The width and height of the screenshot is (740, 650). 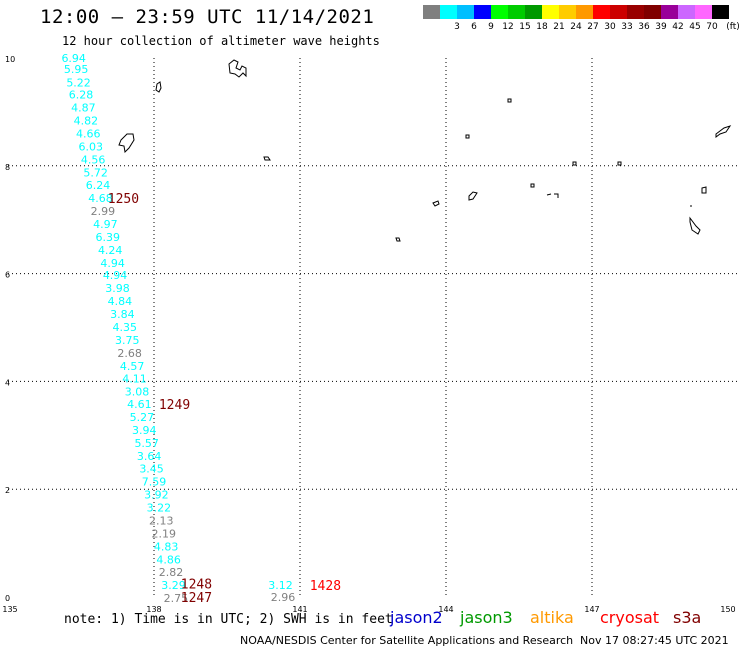 I want to click on color-legend, so click(x=576, y=12).